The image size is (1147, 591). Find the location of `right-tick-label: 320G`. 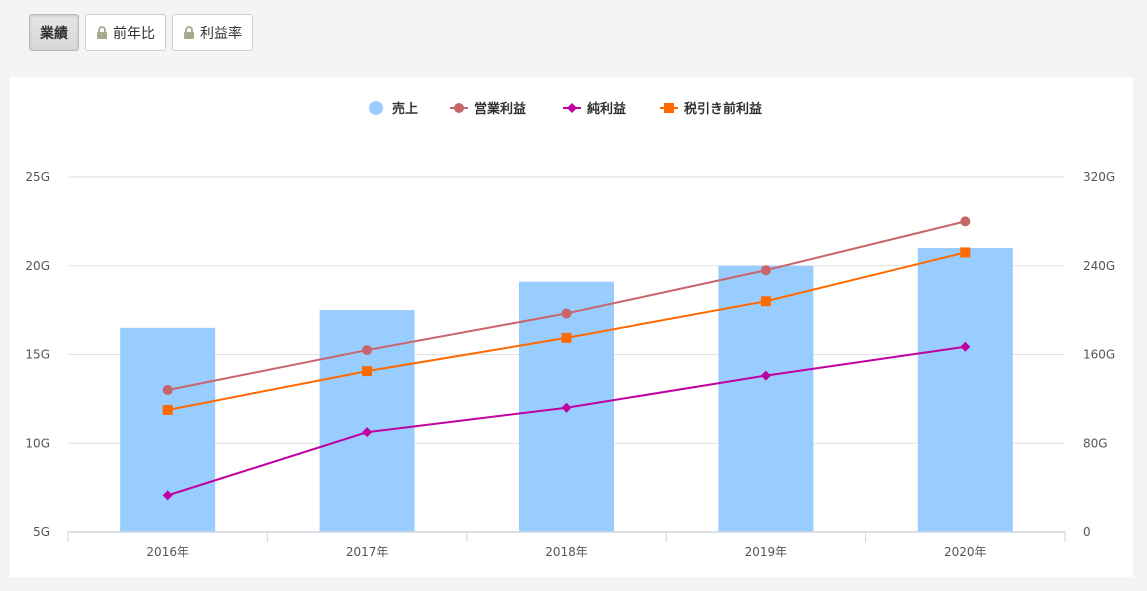

right-tick-label: 320G is located at coordinates (1099, 177).